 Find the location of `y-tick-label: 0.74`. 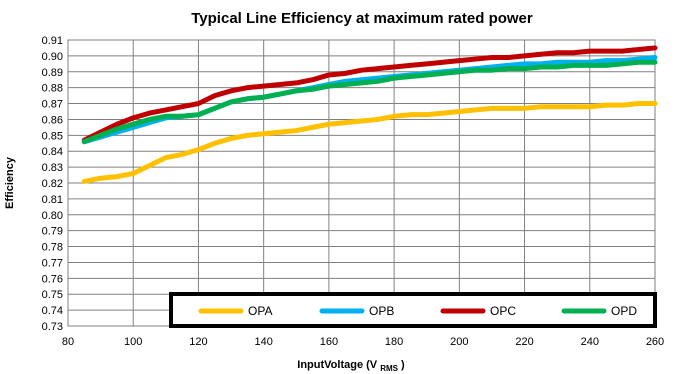

y-tick-label: 0.74 is located at coordinates (52, 311).